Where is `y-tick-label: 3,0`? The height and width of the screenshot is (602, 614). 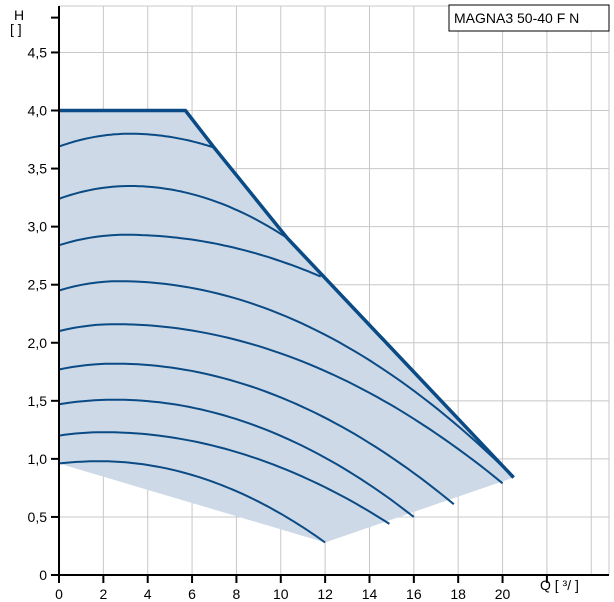
y-tick-label: 3,0 is located at coordinates (38, 227).